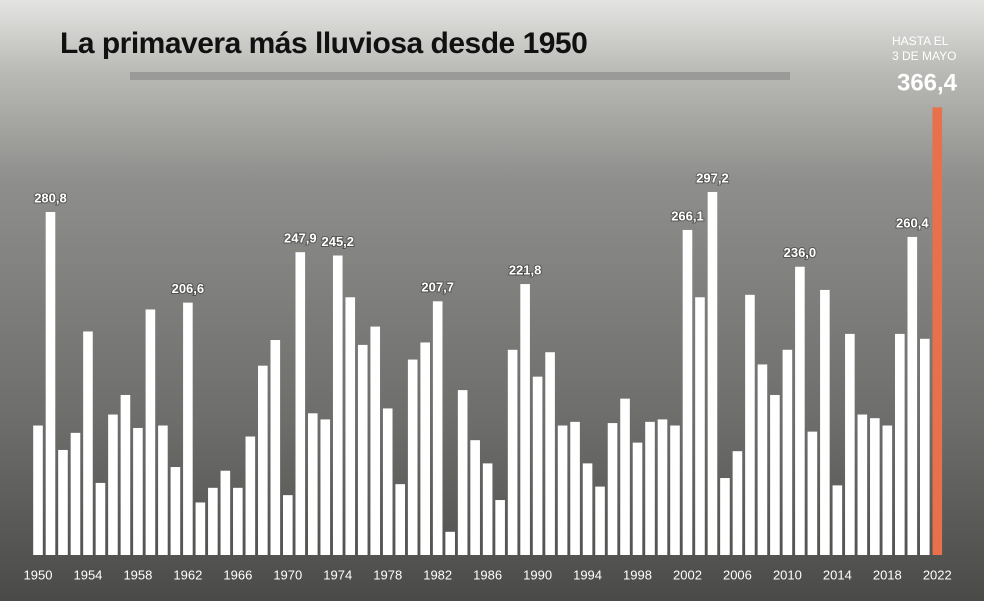 The width and height of the screenshot is (984, 601). I want to click on x-tick-label: 1958, so click(137, 574).